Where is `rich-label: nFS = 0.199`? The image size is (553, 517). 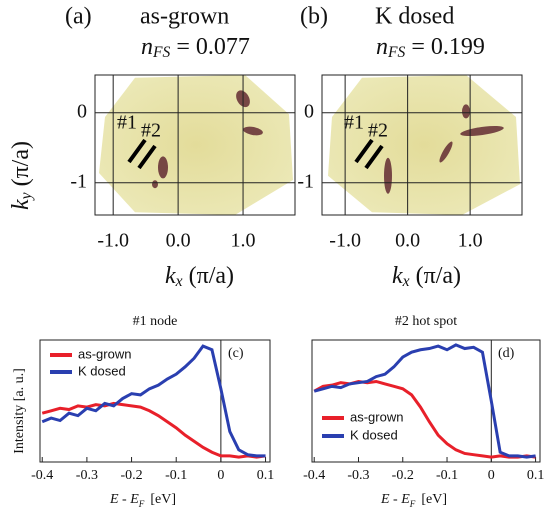
rich-label: nFS = 0.199 is located at coordinates (430, 47).